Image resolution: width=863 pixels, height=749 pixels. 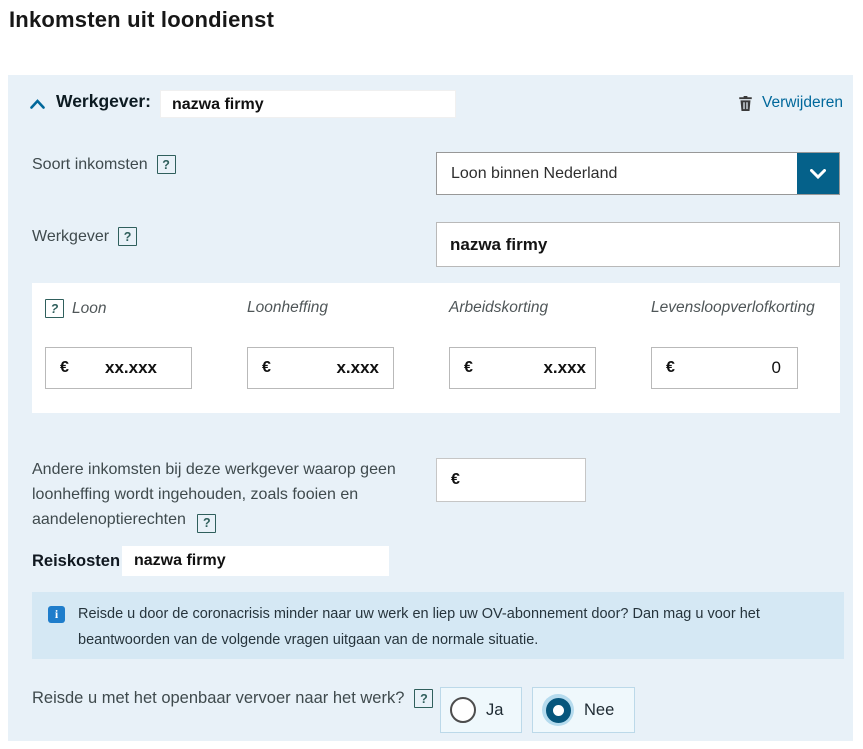 What do you see at coordinates (37, 104) in the screenshot?
I see `collapse-chevron-up-icon` at bounding box center [37, 104].